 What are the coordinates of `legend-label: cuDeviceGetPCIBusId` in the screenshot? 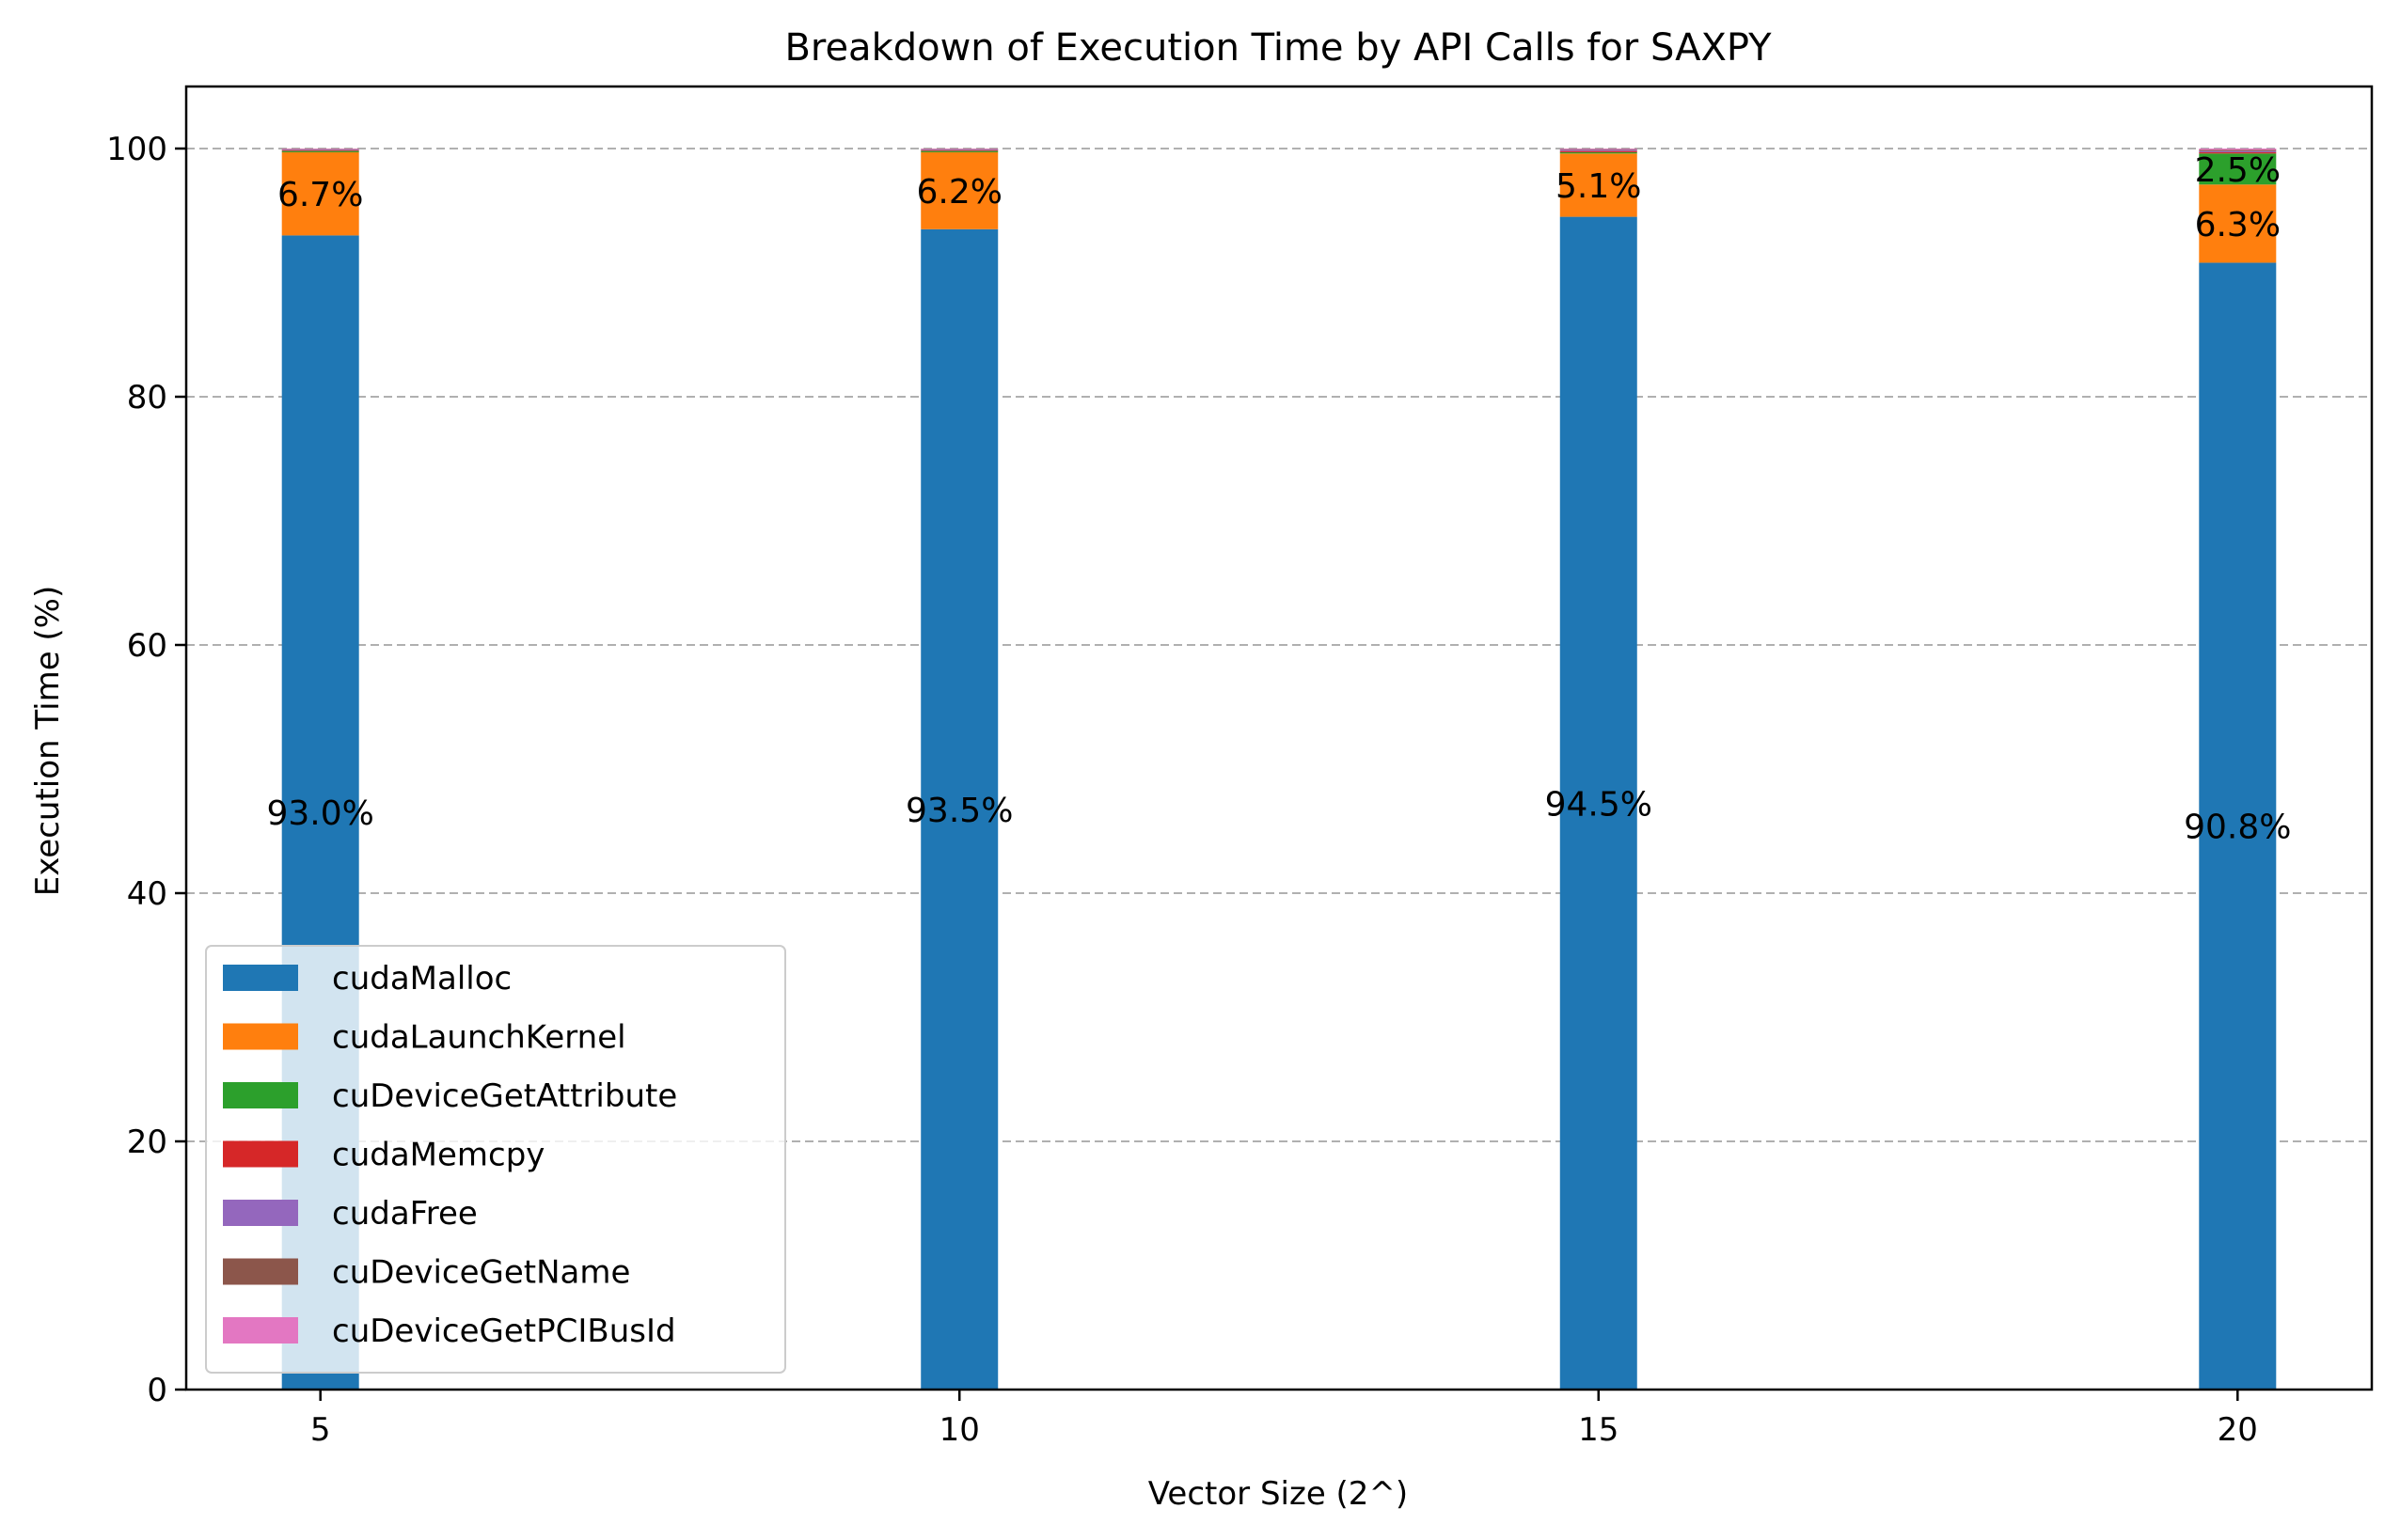 It's located at (504, 1331).